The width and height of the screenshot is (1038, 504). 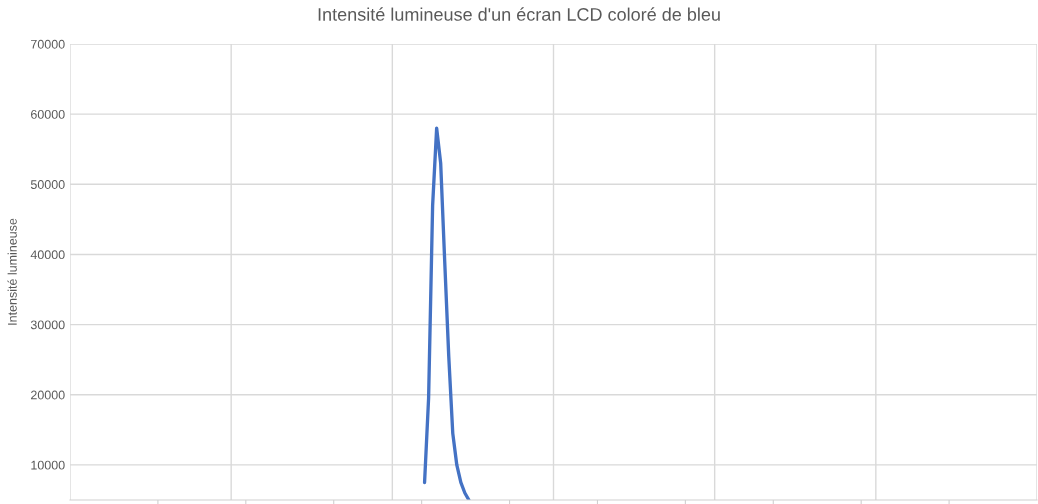 I want to click on y-tick-label: 60000, so click(x=48, y=114).